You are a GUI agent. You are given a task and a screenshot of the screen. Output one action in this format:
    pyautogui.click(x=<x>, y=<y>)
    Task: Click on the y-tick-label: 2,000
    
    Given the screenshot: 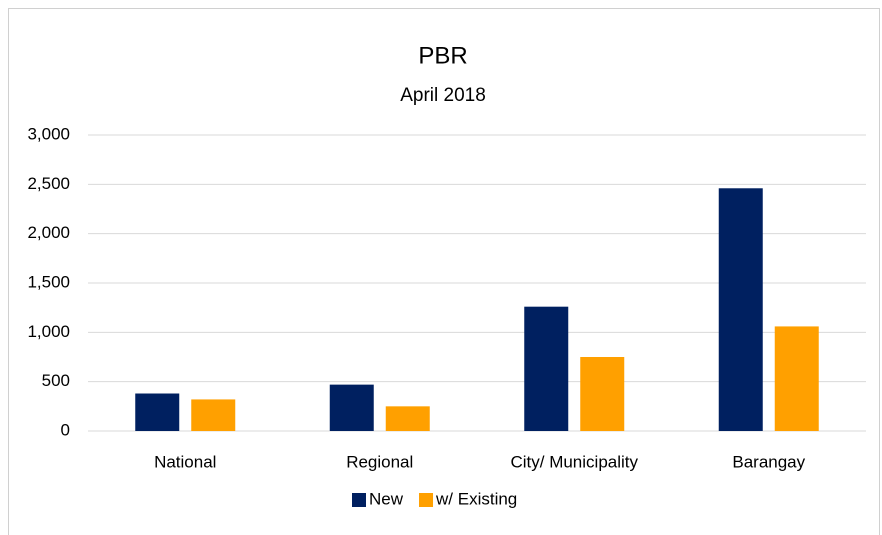 What is the action you would take?
    pyautogui.click(x=48, y=232)
    